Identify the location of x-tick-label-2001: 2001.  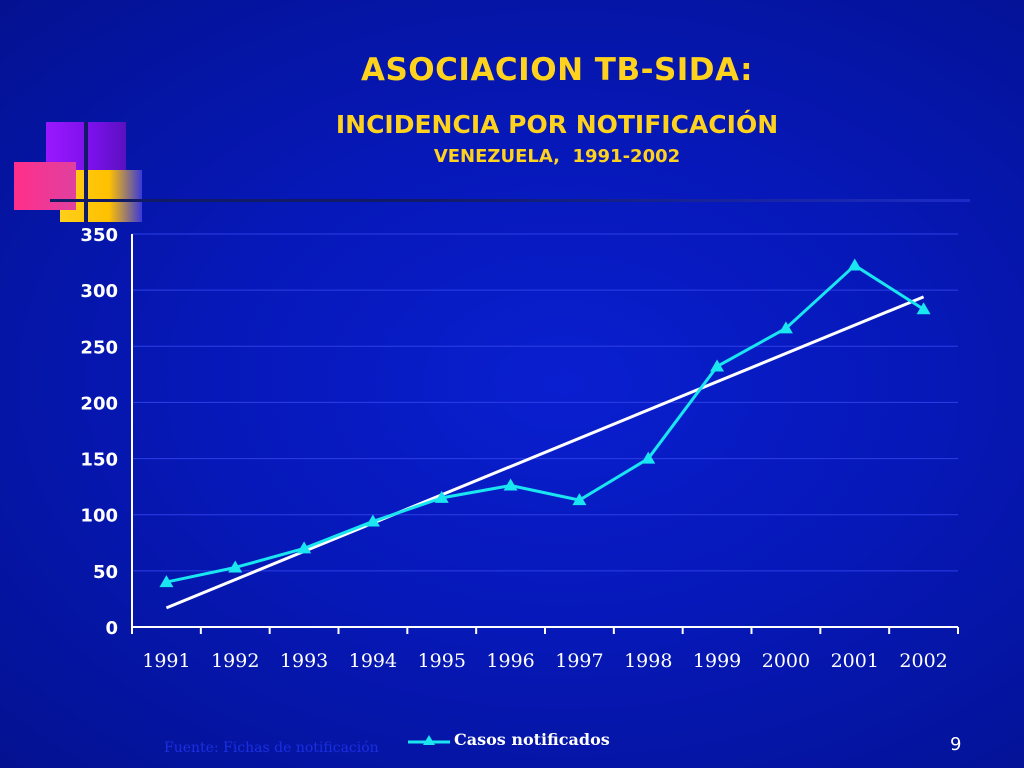
(855, 661).